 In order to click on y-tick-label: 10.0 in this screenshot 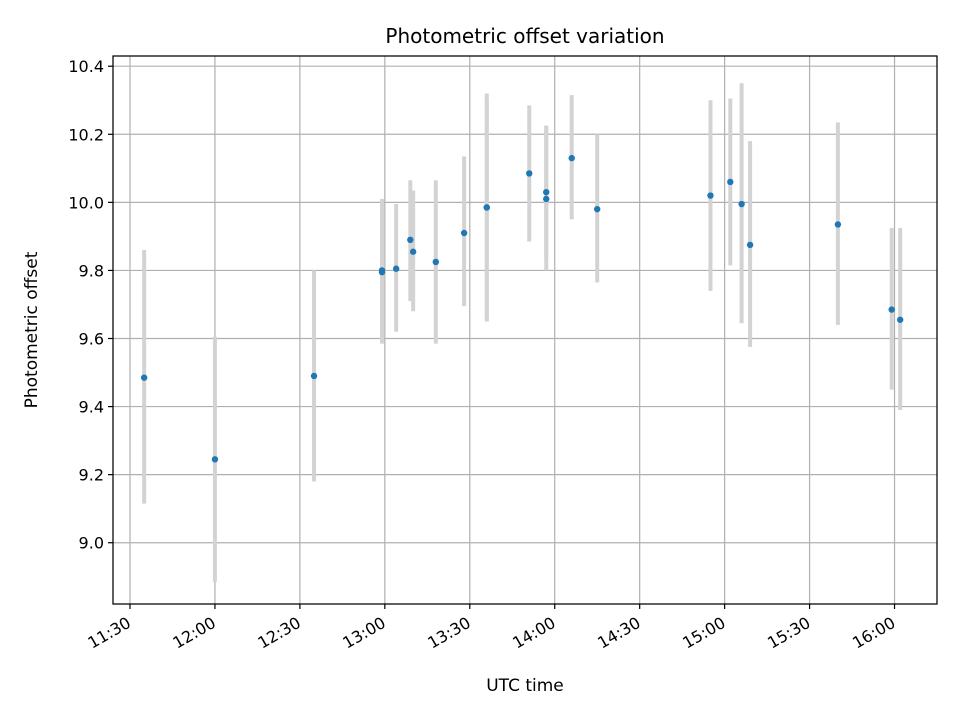, I will do `click(86, 202)`.